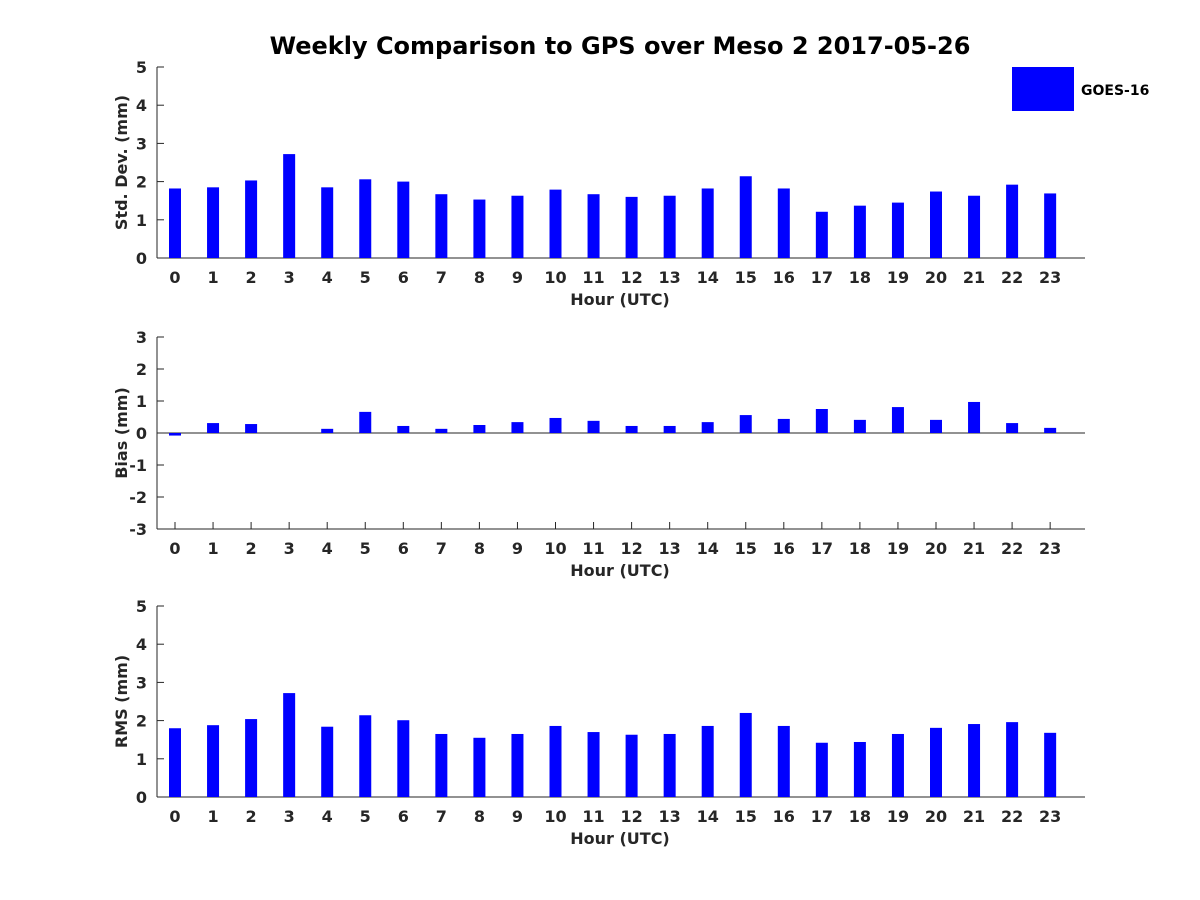  What do you see at coordinates (121, 701) in the screenshot?
I see `rms-y-axis-label: RMS (mm)` at bounding box center [121, 701].